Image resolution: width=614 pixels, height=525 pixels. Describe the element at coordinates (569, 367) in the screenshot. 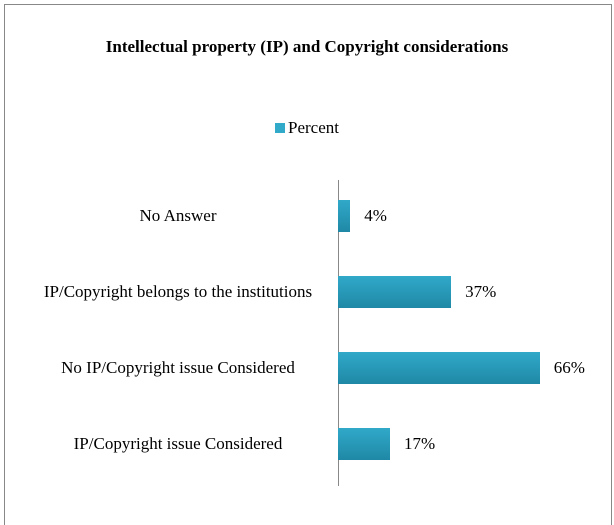

I see `data-label: 66%` at that location.